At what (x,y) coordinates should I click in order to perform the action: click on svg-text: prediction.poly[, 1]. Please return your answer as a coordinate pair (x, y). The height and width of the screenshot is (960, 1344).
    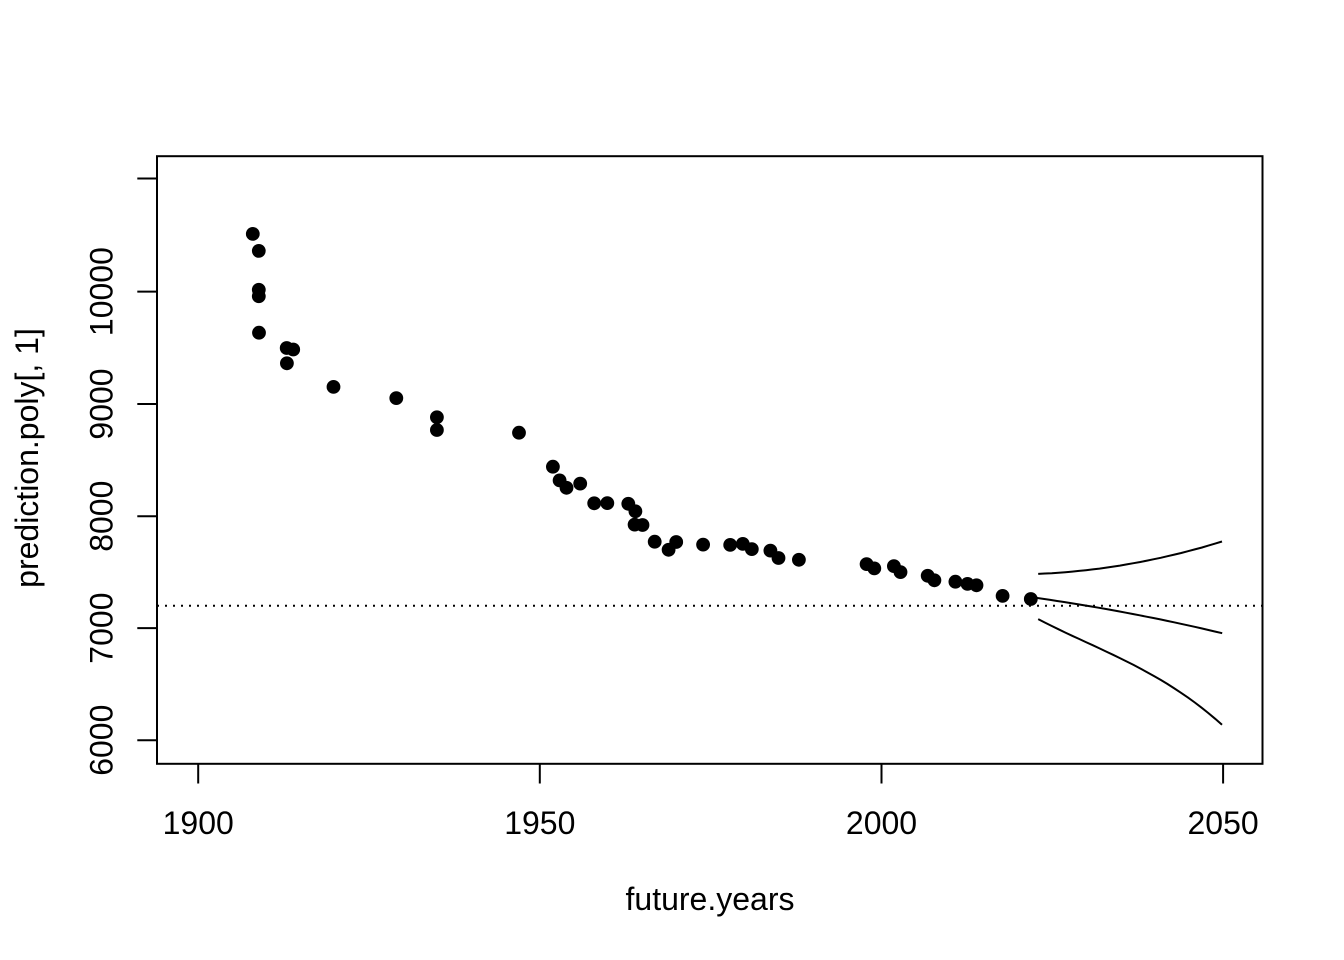
    Looking at the image, I should click on (27, 458).